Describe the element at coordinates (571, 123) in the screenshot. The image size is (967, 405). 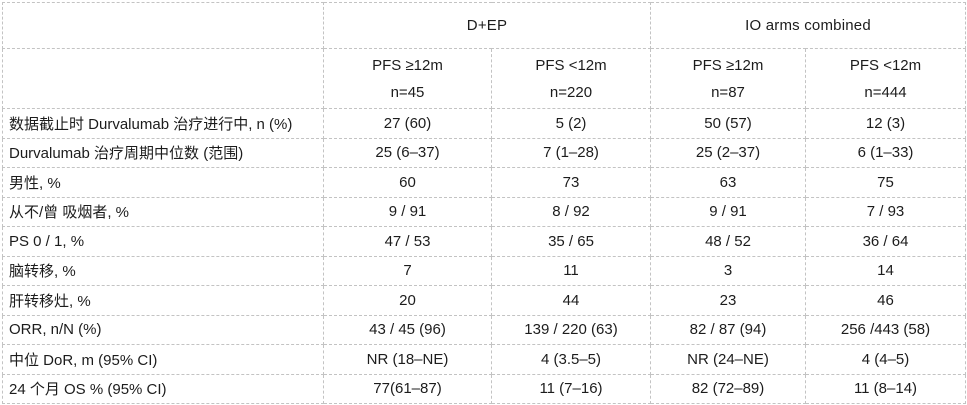
I see `cell-value: 5 (2)` at that location.